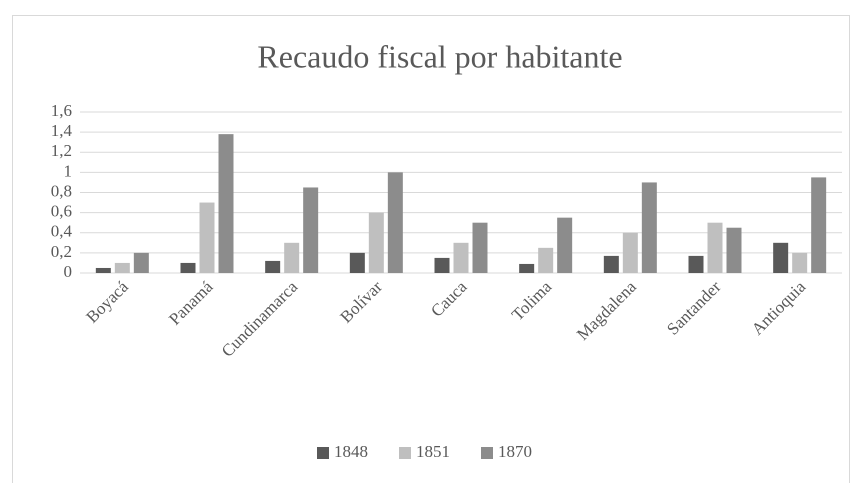 The image size is (857, 483). What do you see at coordinates (439, 56) in the screenshot?
I see `chart-title: Recaudo fiscal por habitante` at bounding box center [439, 56].